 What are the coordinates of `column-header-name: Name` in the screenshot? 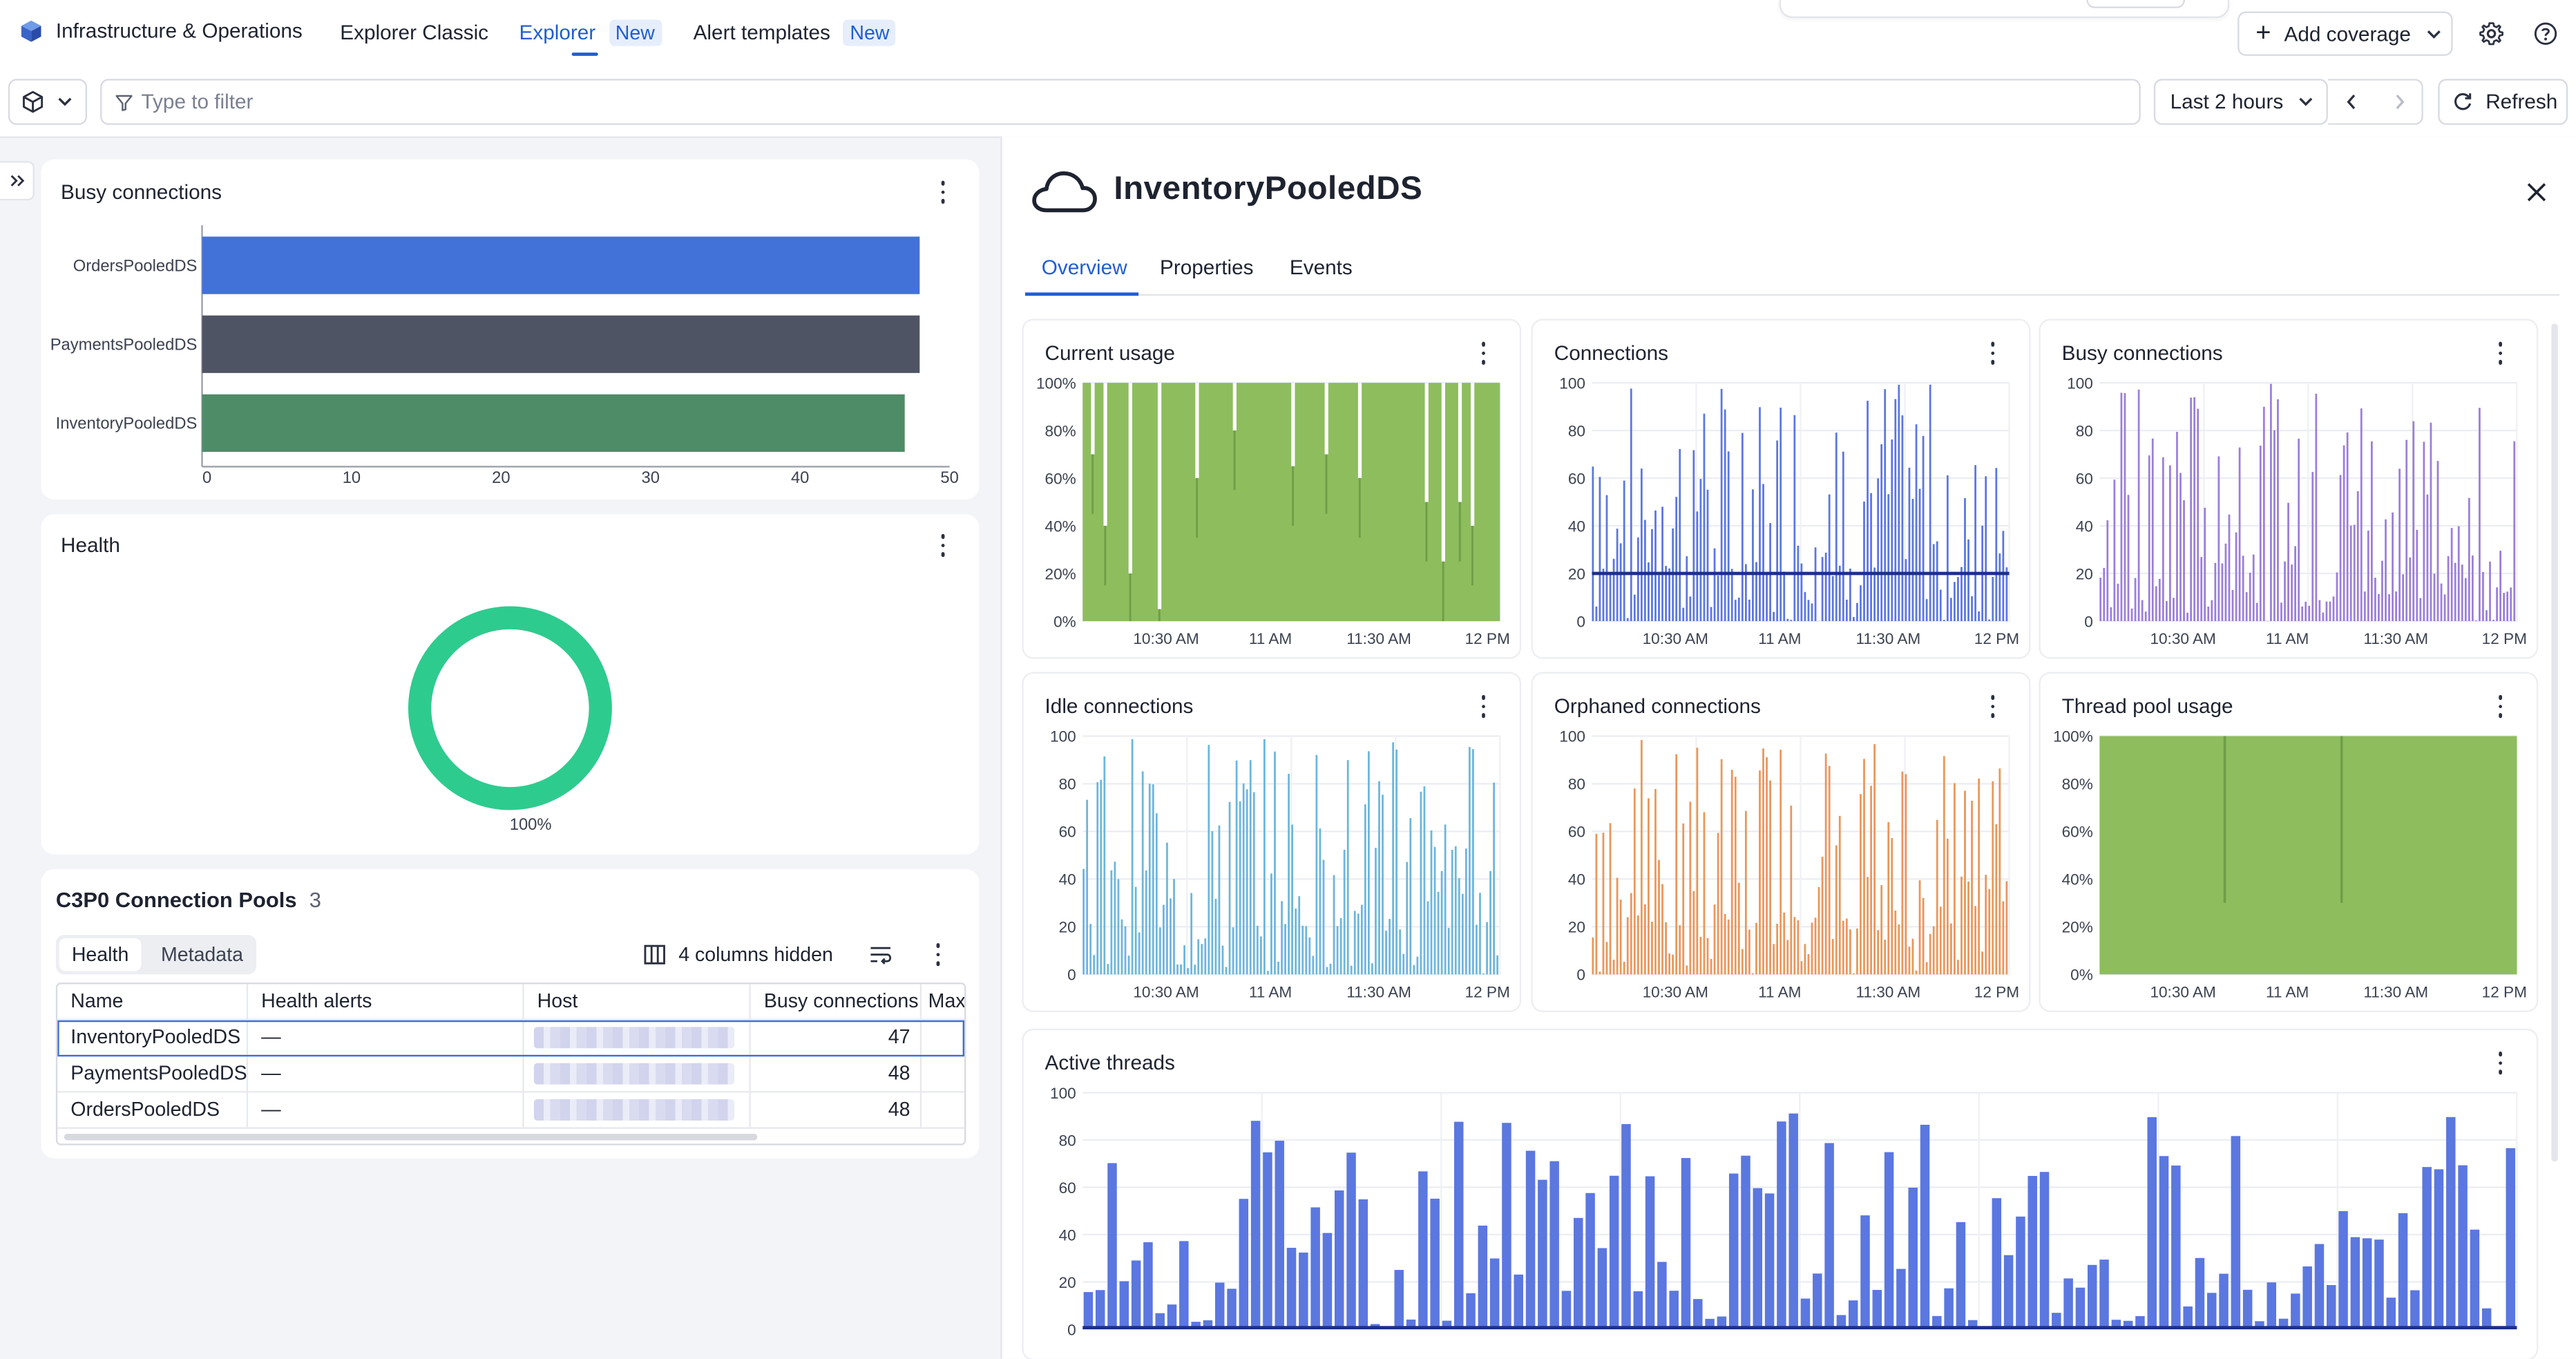 It's located at (152, 1002).